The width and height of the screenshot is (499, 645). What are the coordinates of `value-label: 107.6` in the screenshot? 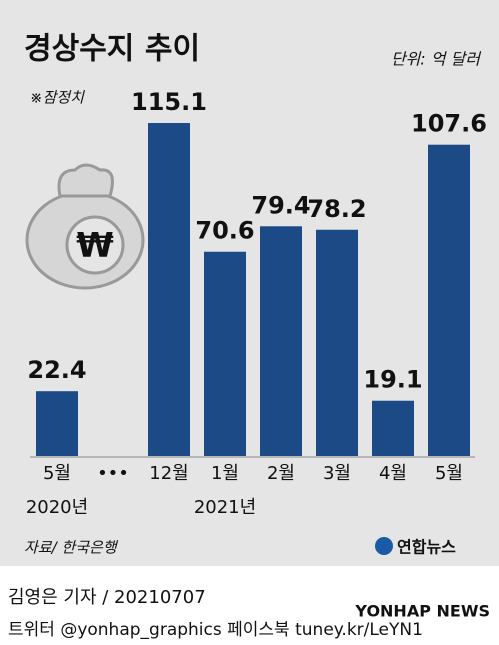 It's located at (449, 124).